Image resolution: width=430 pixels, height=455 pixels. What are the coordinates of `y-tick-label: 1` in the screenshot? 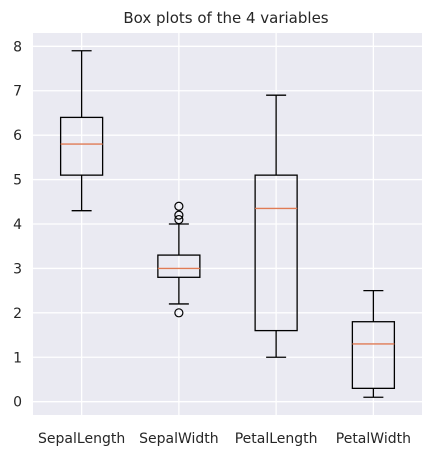 It's located at (17, 358).